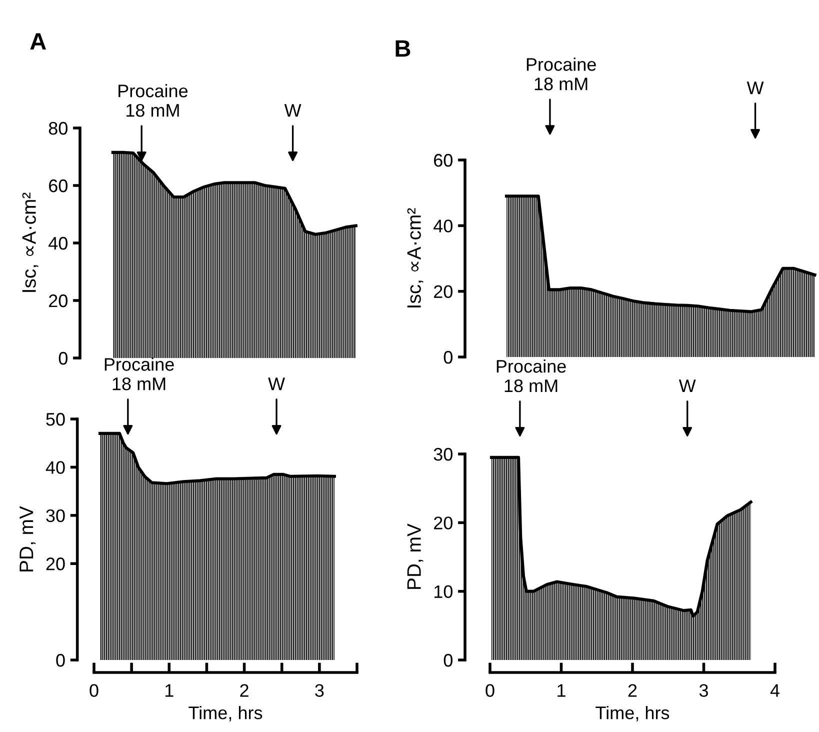  What do you see at coordinates (139, 374) in the screenshot?
I see `annotation: Procaine 18 mM` at bounding box center [139, 374].